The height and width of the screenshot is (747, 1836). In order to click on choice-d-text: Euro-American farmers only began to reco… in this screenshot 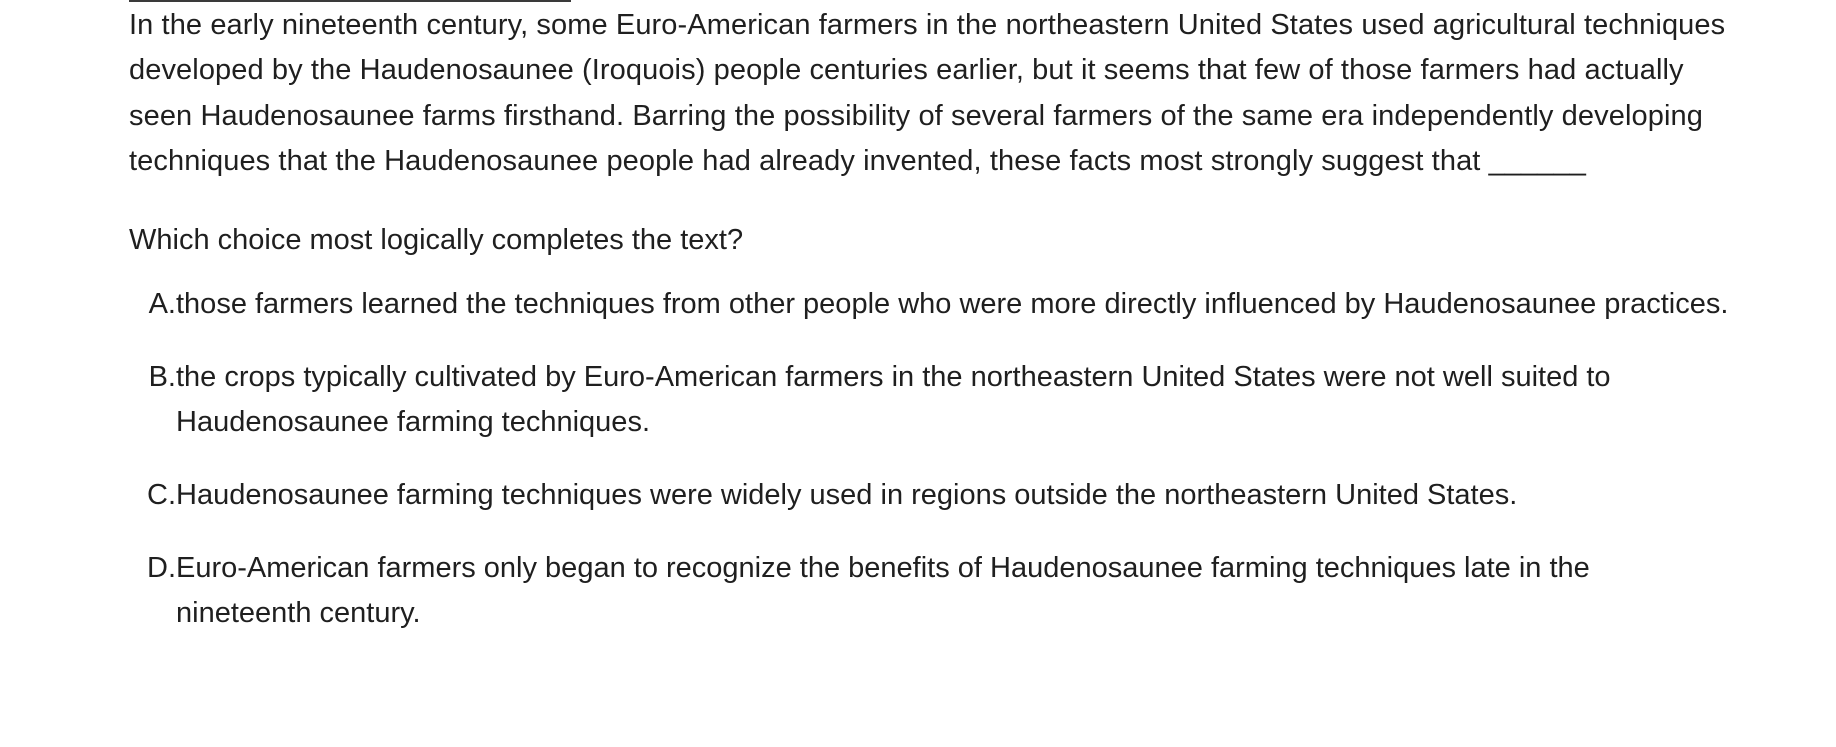, I will do `click(883, 591)`.